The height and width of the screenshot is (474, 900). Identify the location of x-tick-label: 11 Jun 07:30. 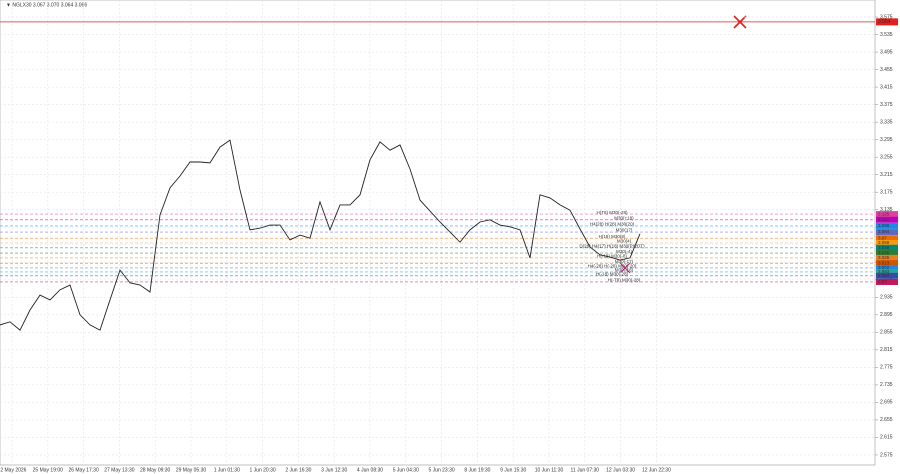
(585, 470).